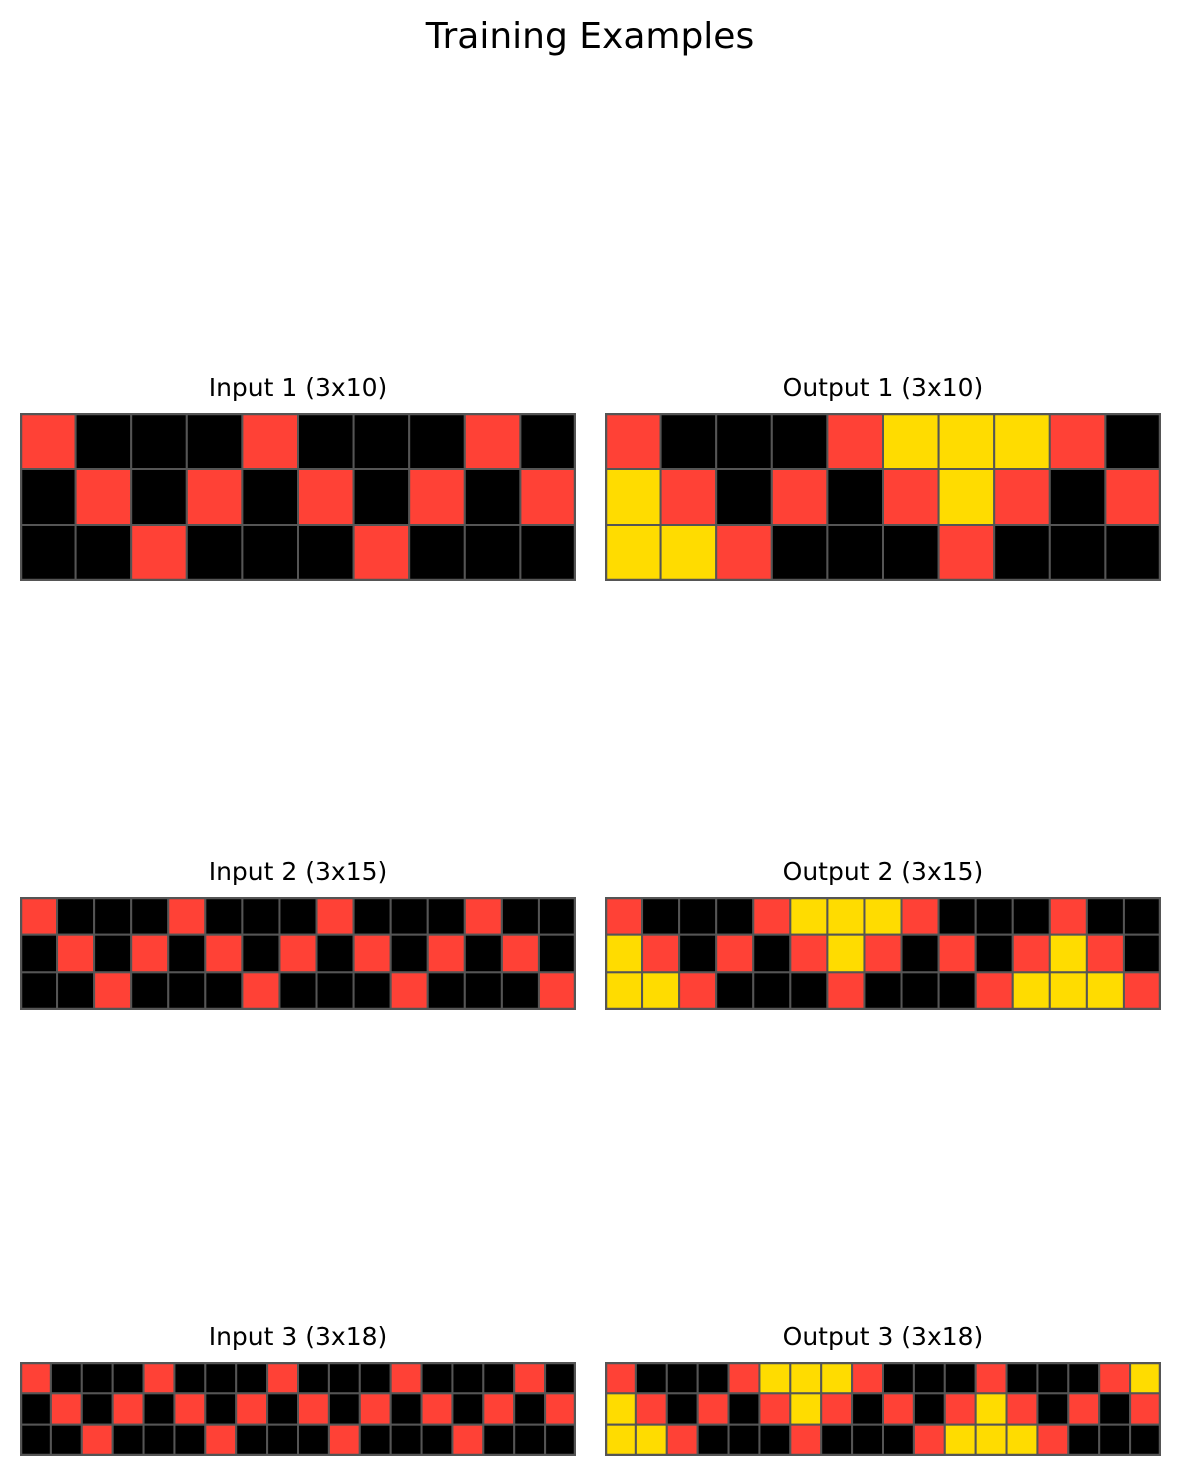 Image resolution: width=1180 pixels, height=1475 pixels. What do you see at coordinates (590, 36) in the screenshot?
I see `figure-title: Training Examples` at bounding box center [590, 36].